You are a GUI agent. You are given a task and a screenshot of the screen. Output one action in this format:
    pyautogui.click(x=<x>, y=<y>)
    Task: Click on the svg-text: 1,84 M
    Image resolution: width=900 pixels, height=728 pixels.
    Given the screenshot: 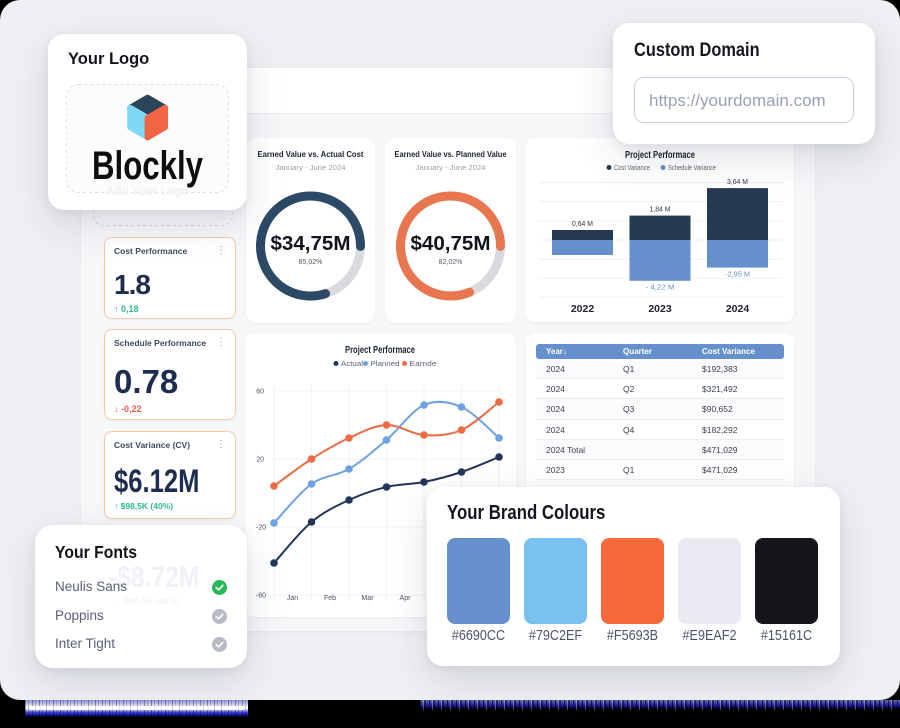 What is the action you would take?
    pyautogui.click(x=660, y=209)
    